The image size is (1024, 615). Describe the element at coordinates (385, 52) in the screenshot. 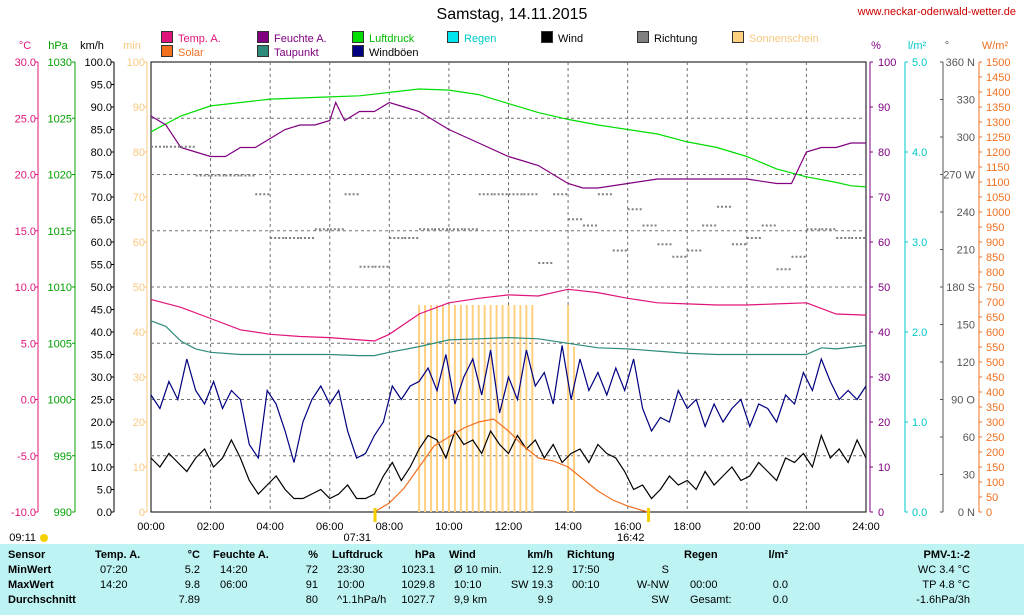

I see `legend-item: Windböen` at that location.